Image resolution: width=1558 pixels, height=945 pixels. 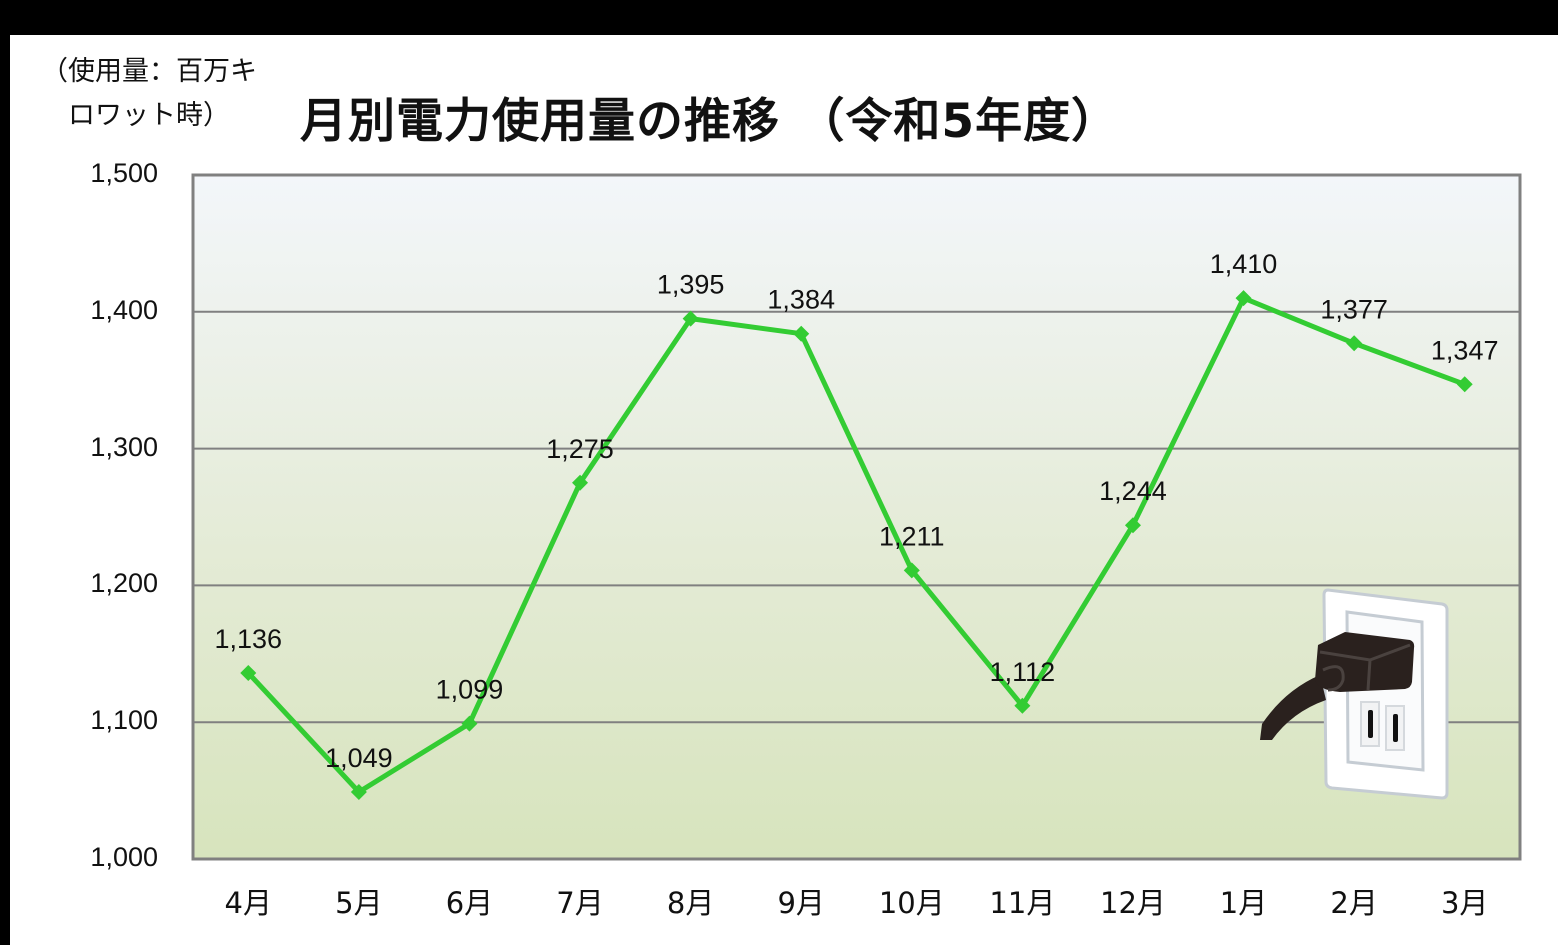 What do you see at coordinates (1133, 491) in the screenshot?
I see `data-value-label: 1,244` at bounding box center [1133, 491].